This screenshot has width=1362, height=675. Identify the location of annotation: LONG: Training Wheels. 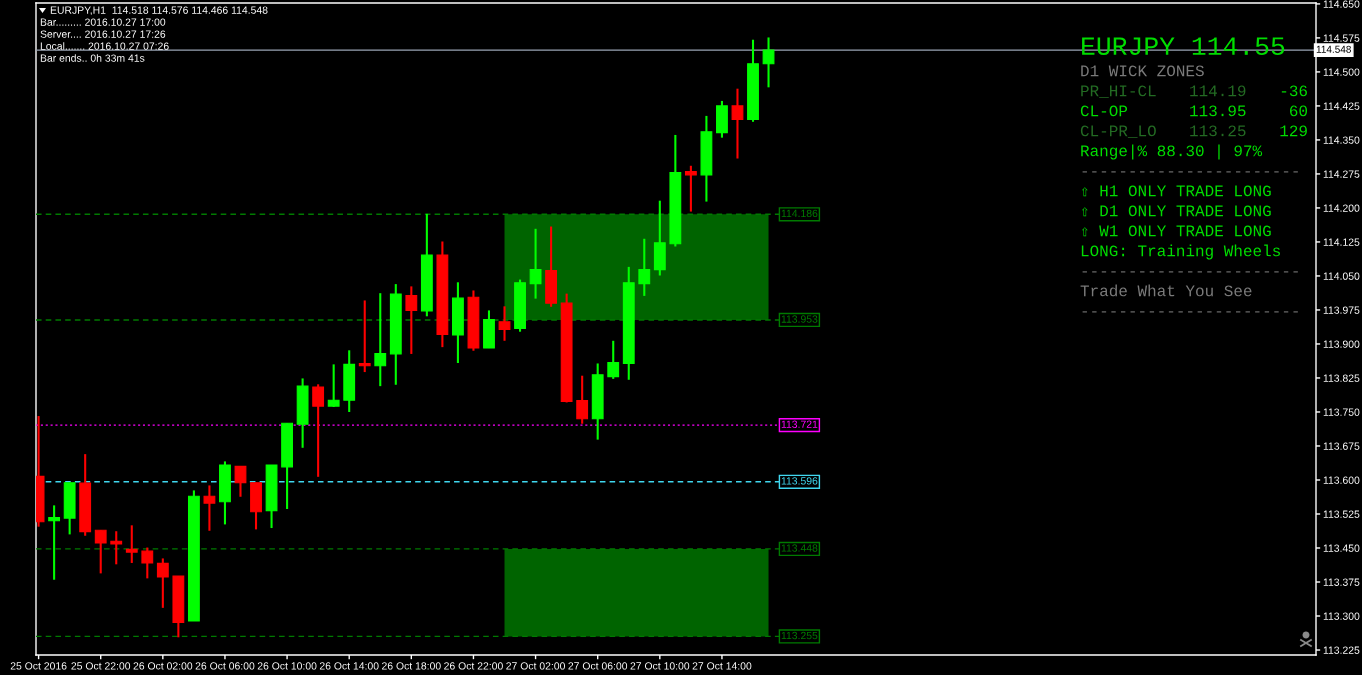
(1180, 252).